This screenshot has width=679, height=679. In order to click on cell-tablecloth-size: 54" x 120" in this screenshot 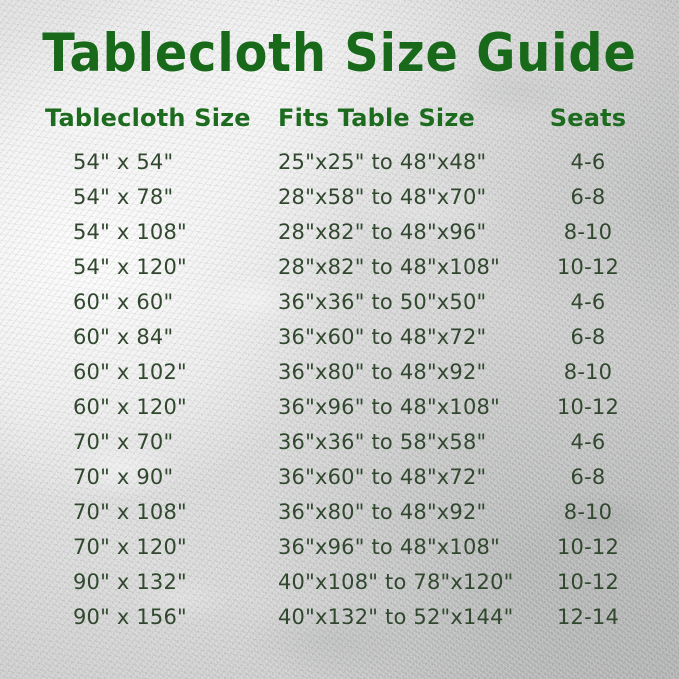, I will do `click(130, 267)`.